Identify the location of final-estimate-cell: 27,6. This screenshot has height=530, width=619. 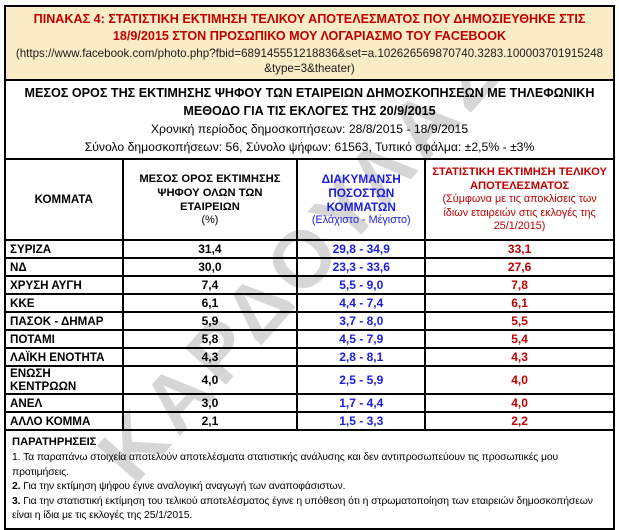
(519, 267).